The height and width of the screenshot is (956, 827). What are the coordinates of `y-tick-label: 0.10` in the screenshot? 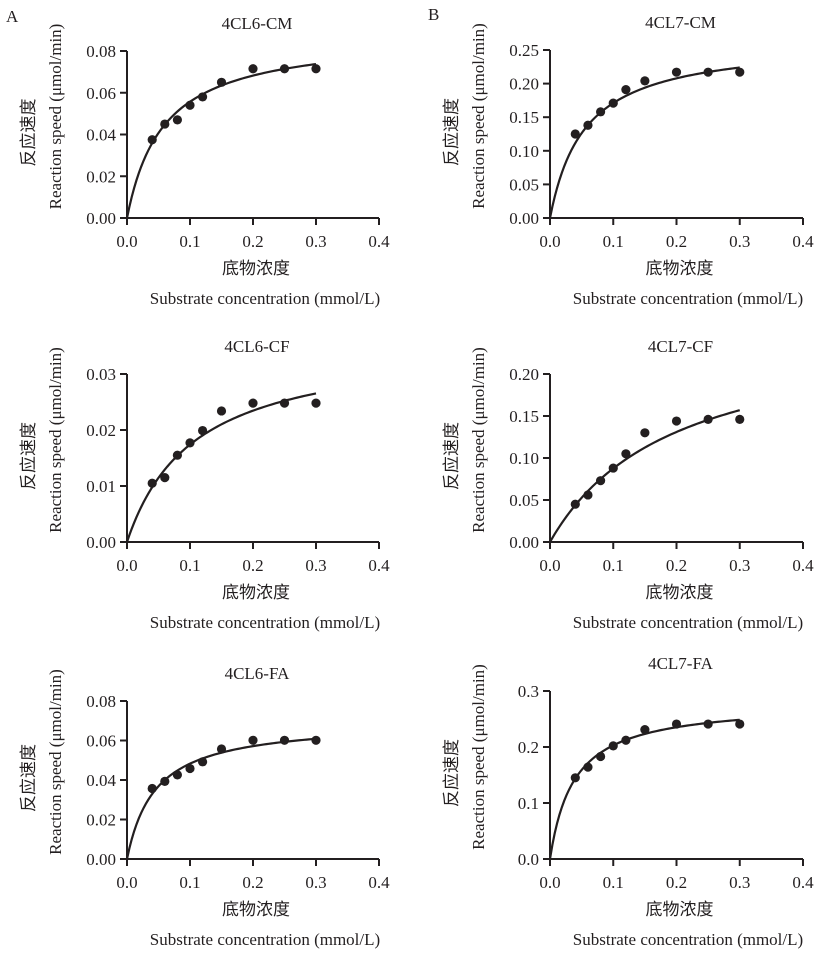 It's located at (524, 151).